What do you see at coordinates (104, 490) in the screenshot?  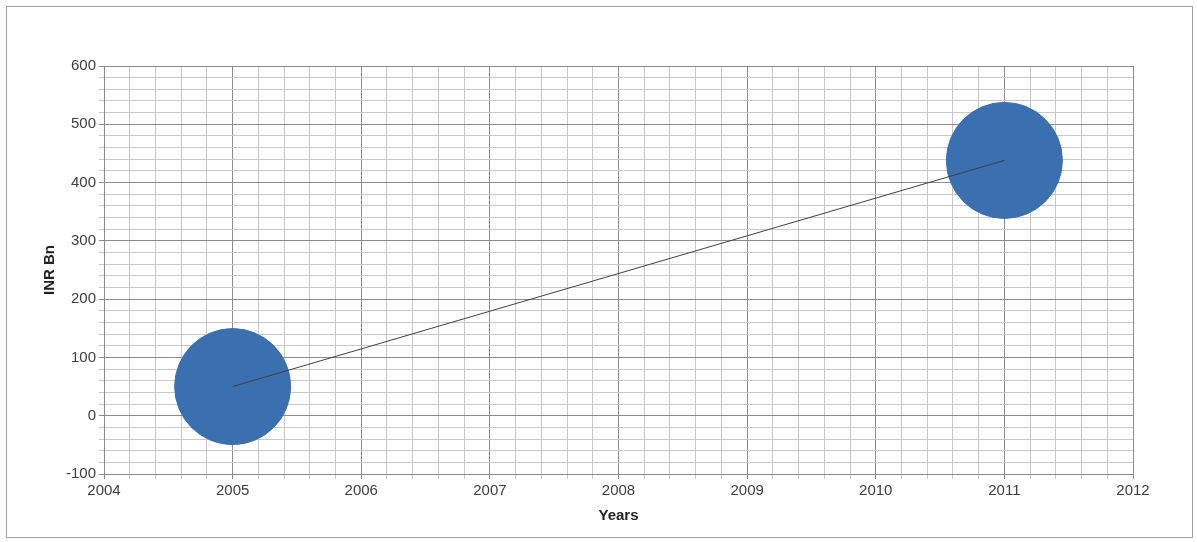 I see `x-tick-label: 2004` at bounding box center [104, 490].